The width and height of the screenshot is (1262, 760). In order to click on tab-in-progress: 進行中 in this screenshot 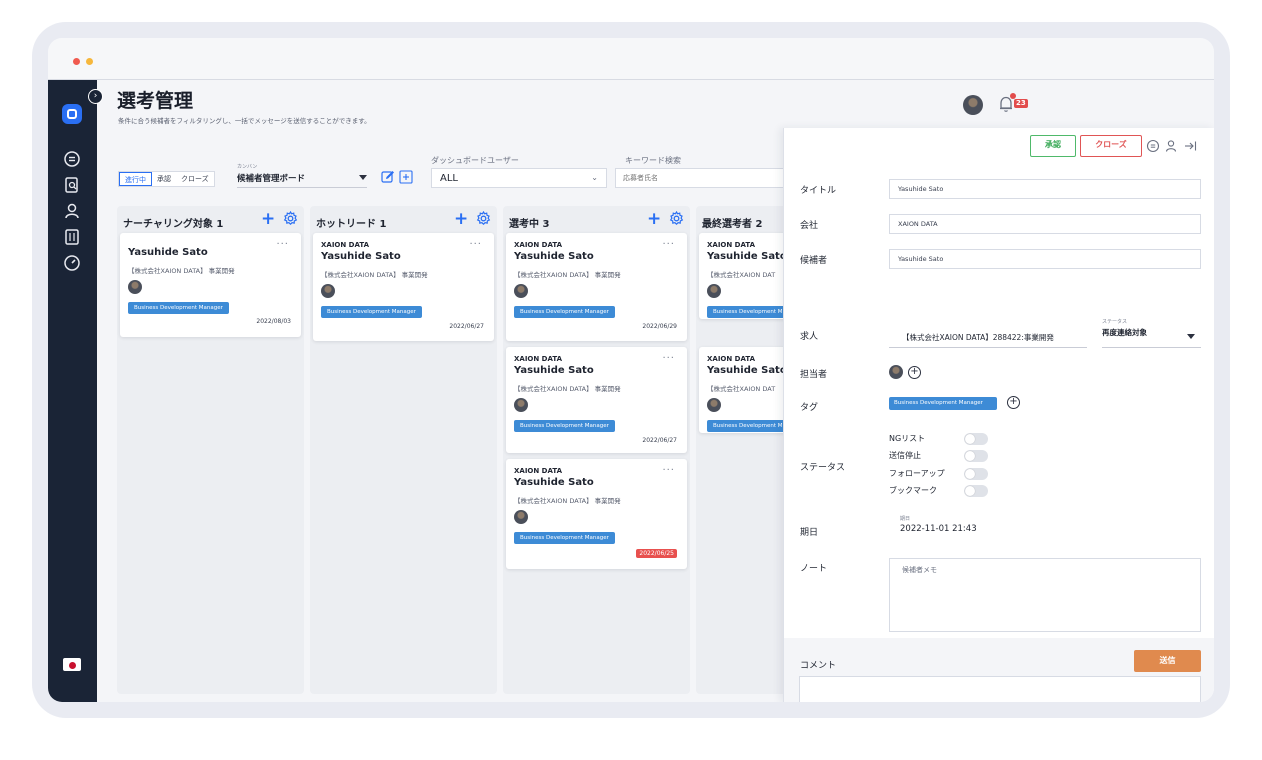, I will do `click(135, 179)`.